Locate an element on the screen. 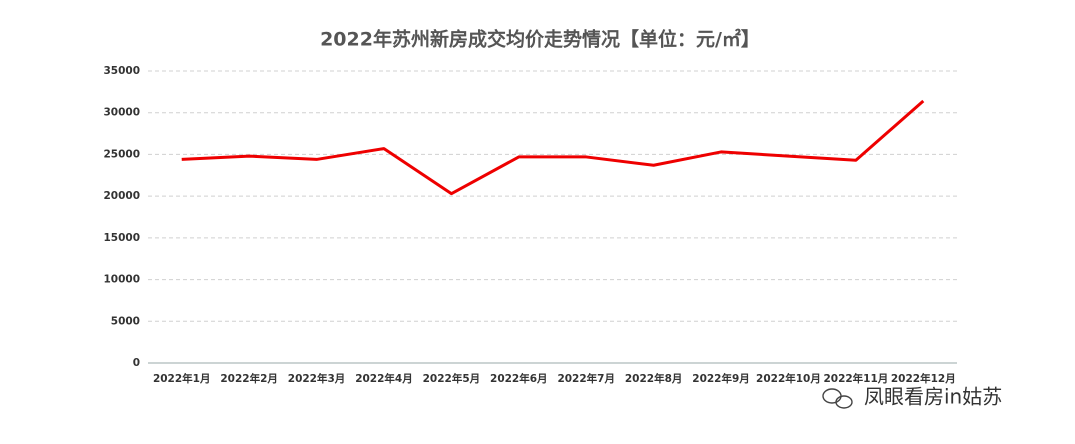 The width and height of the screenshot is (1075, 444). watermark: 凤眼看房in姑苏 is located at coordinates (933, 397).